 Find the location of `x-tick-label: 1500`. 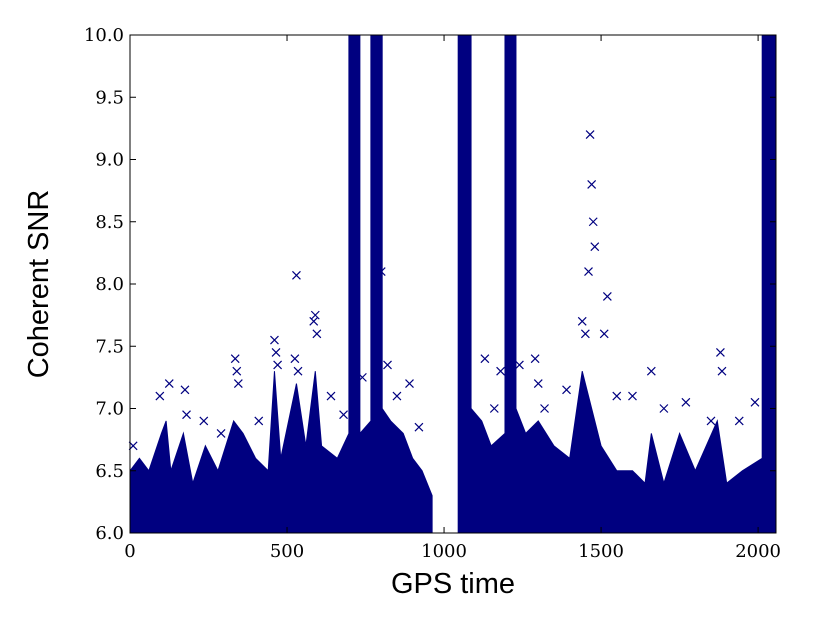

x-tick-label: 1500 is located at coordinates (601, 551).